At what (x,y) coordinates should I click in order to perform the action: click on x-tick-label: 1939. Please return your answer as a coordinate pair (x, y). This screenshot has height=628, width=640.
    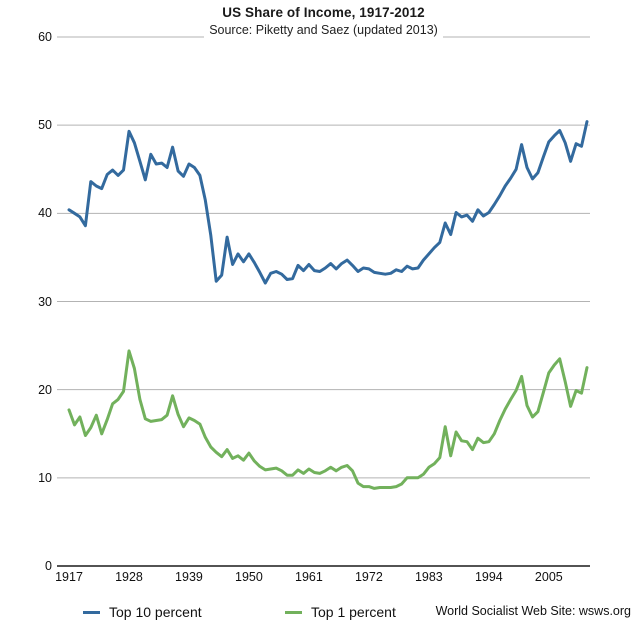
    Looking at the image, I should click on (189, 577).